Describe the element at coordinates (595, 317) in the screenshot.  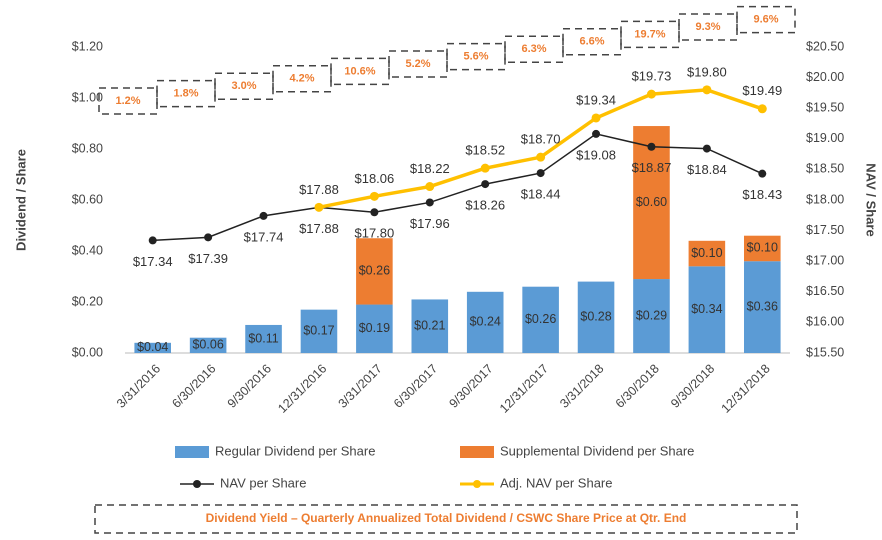
I see `bar-label: $0.28` at that location.